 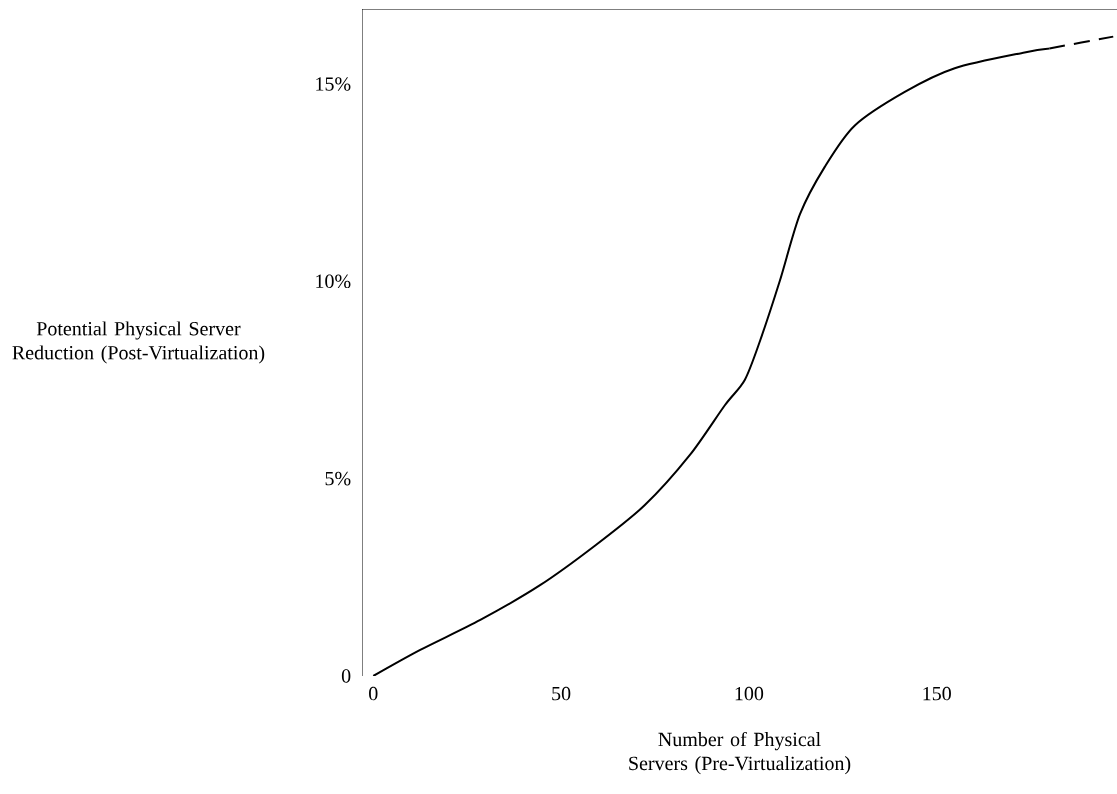 What do you see at coordinates (937, 693) in the screenshot?
I see `x-tick-label: 150` at bounding box center [937, 693].